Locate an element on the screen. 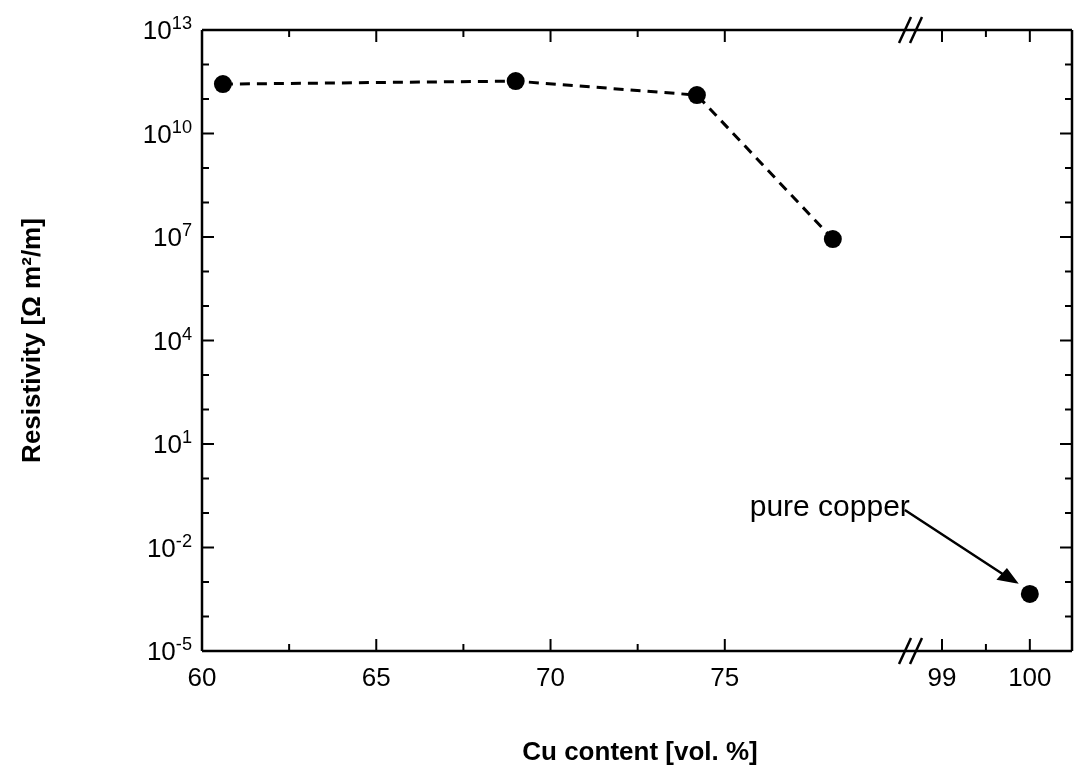 This screenshot has width=1074, height=775. y-tick-label: 10$^{10}$ is located at coordinates (167, 132).